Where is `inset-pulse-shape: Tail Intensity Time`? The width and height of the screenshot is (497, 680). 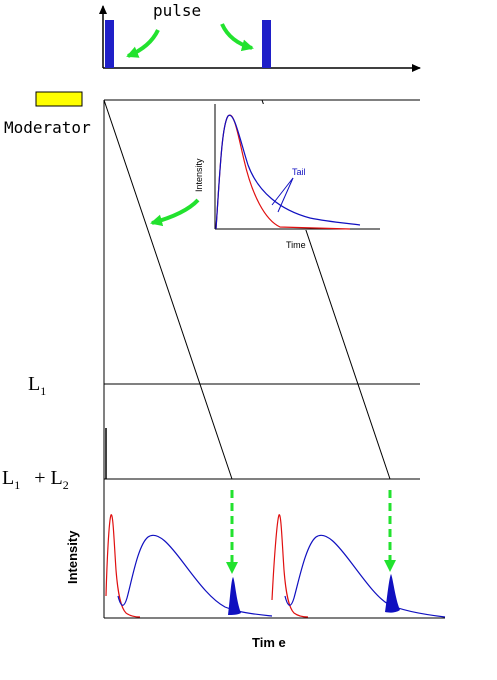 inset-pulse-shape: Tail Intensity Time is located at coordinates (287, 177).